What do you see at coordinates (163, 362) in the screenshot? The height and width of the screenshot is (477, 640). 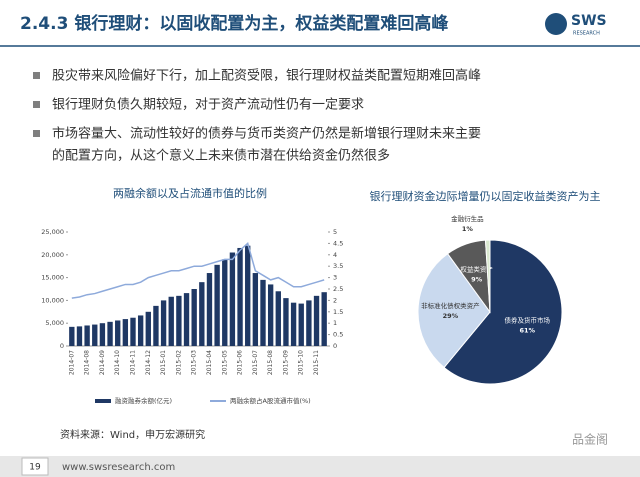 I see `x-tick-label: 2015-01` at bounding box center [163, 362].